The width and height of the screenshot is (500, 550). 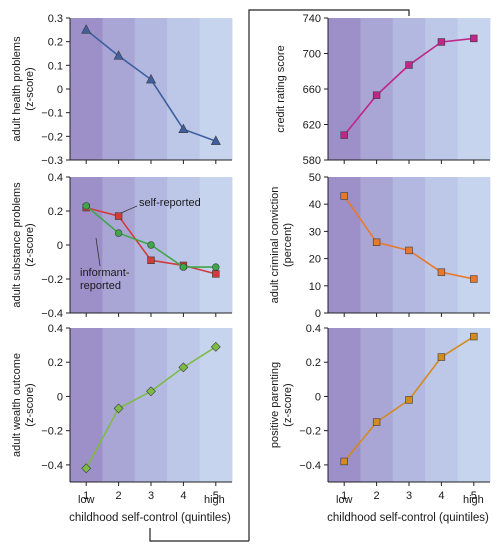 I want to click on y-tick-label: −0.3, so click(x=52, y=161).